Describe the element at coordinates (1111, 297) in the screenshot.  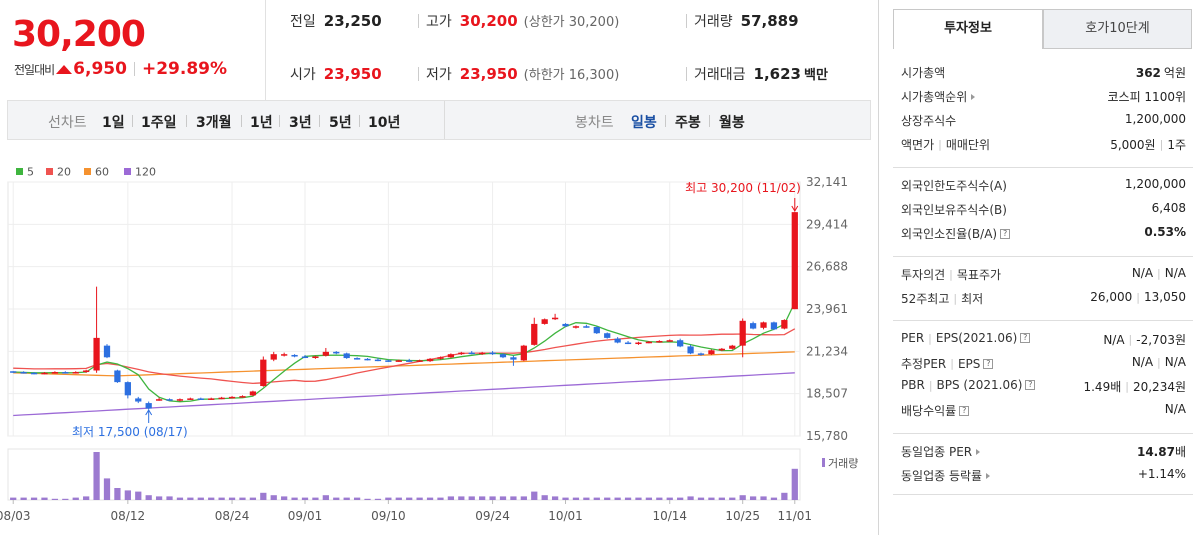
I see `w52-high-value: 26,000` at that location.